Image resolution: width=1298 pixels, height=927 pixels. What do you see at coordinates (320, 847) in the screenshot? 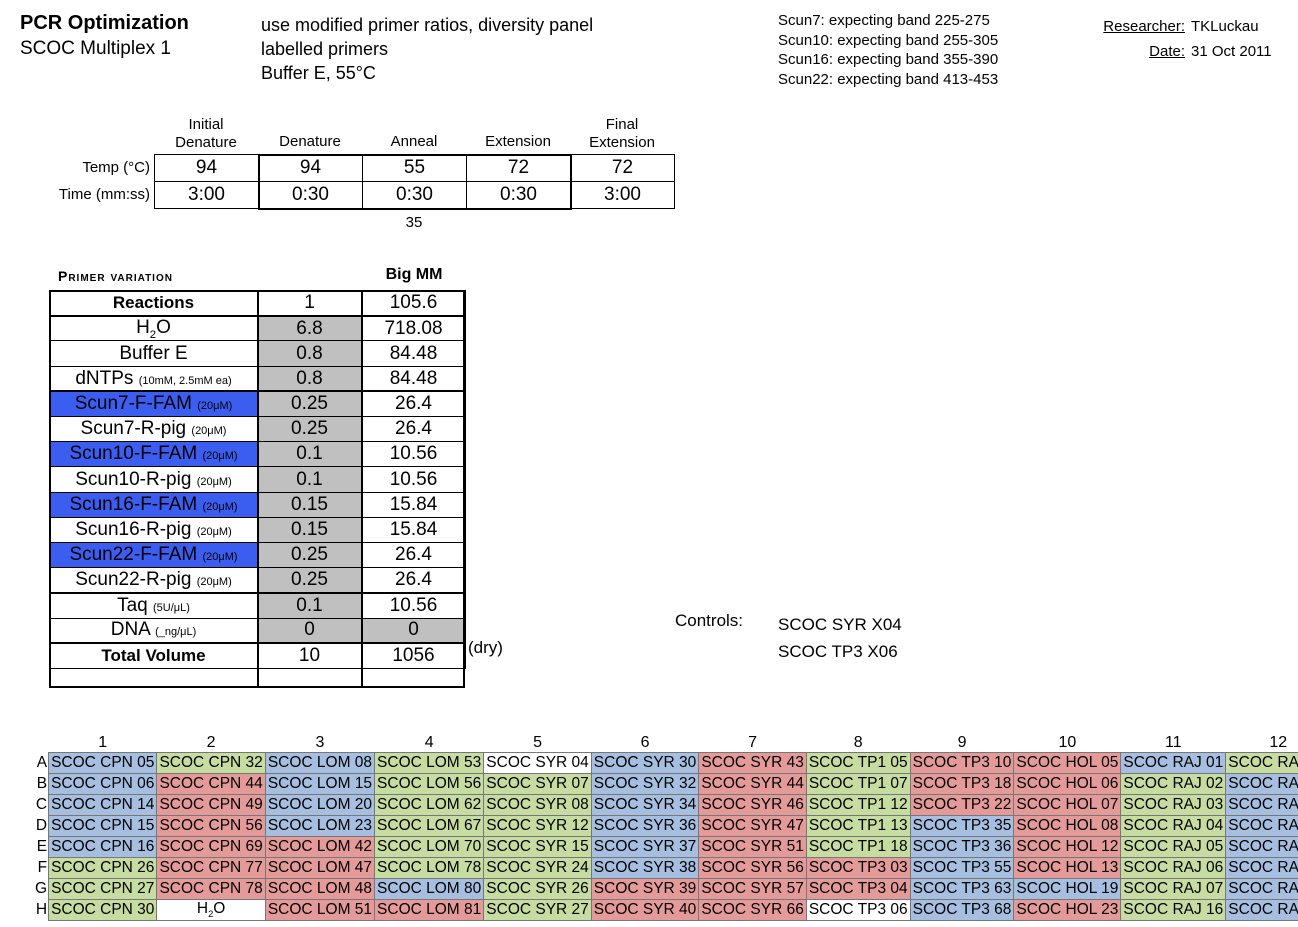
I see `plate-well: SCOC LOM 42` at bounding box center [320, 847].